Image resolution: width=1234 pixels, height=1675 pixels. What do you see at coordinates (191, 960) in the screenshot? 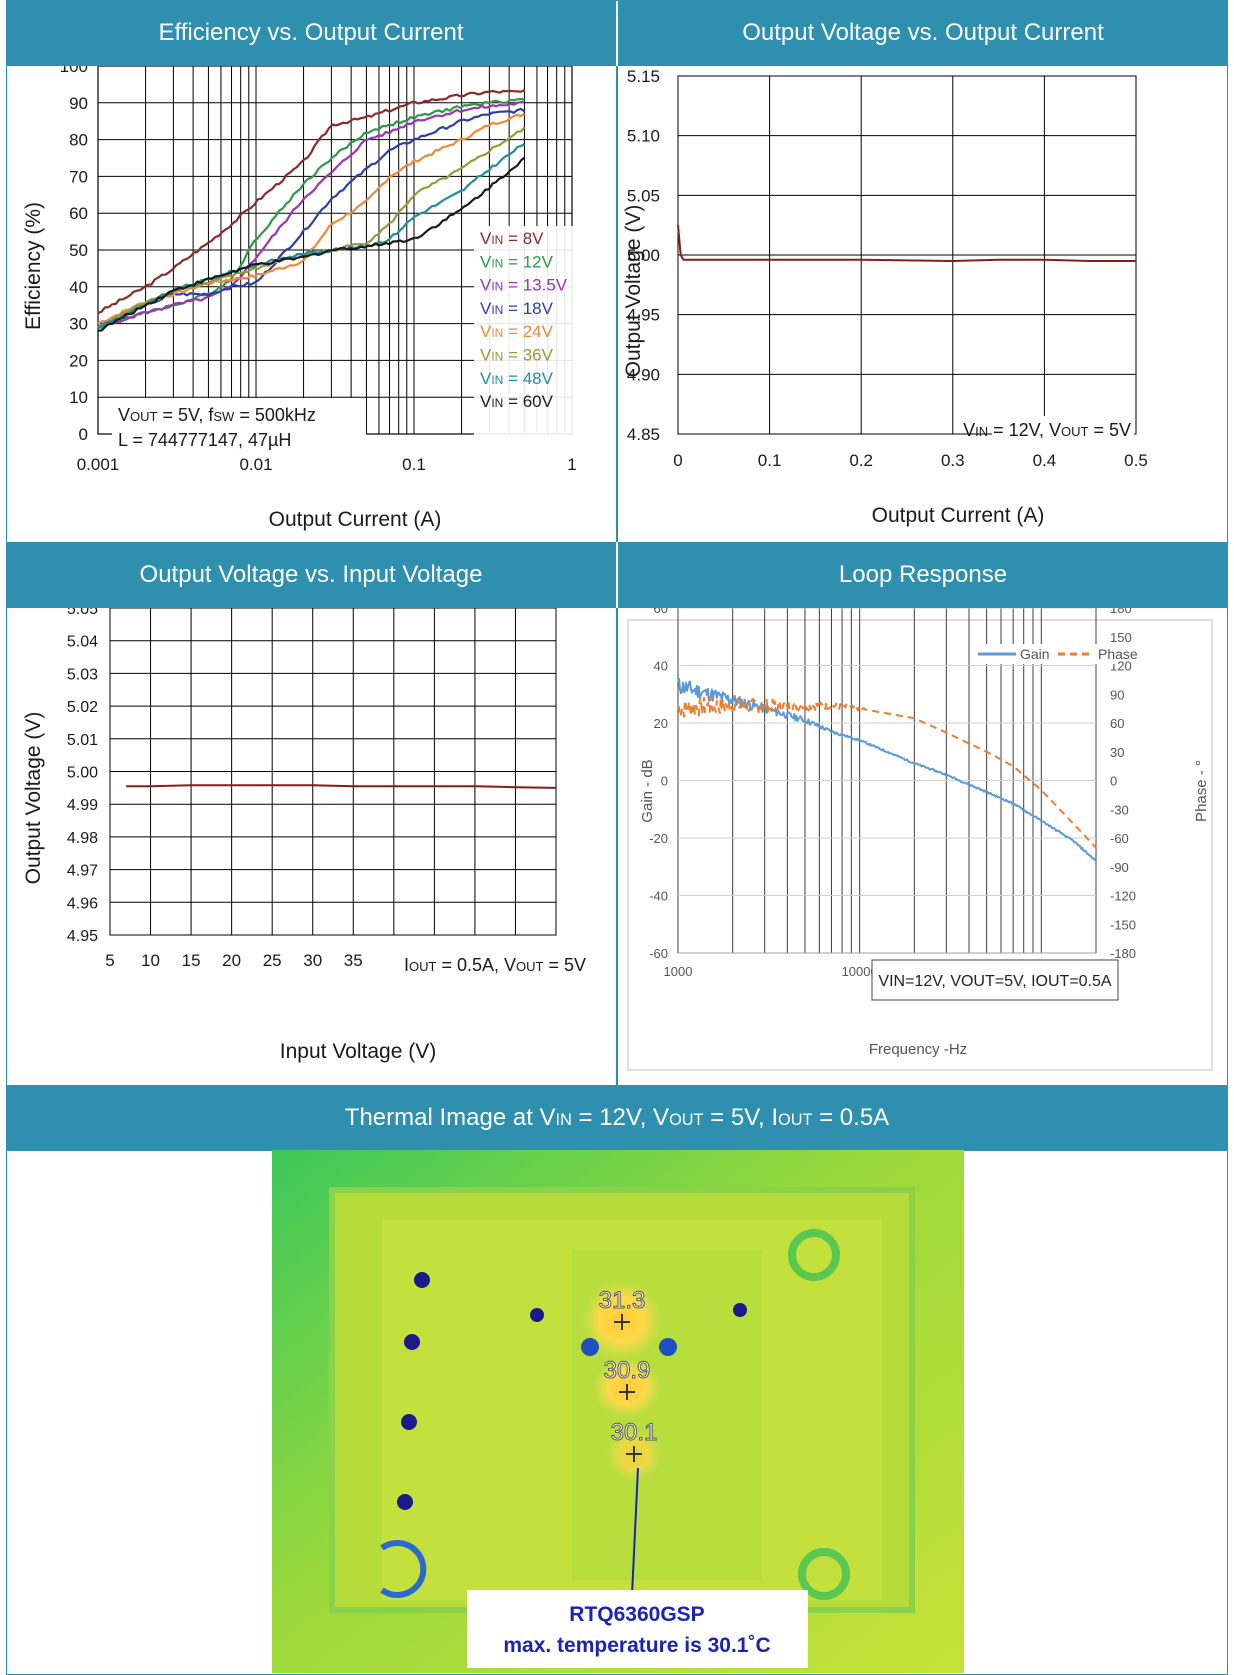
I see `vout-vin-xtick: 15` at bounding box center [191, 960].